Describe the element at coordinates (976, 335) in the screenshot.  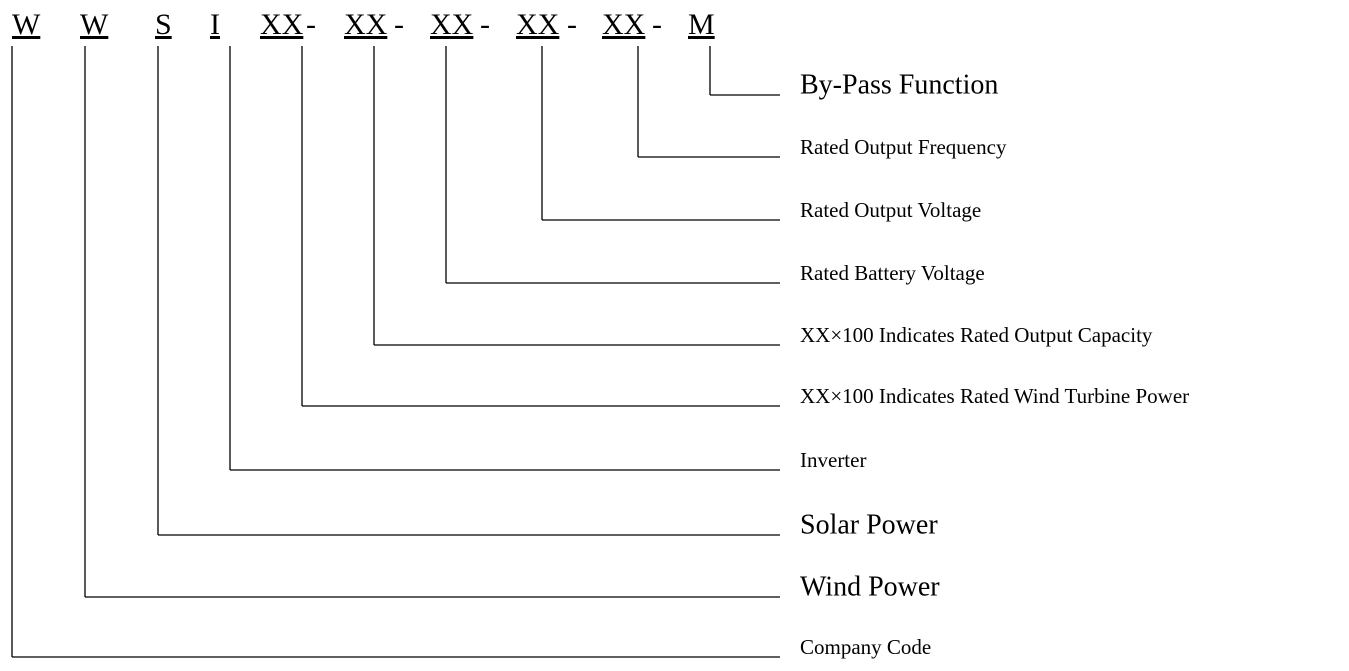
I see `code-label: XX×100 Indicates Rated Output Capacity` at that location.